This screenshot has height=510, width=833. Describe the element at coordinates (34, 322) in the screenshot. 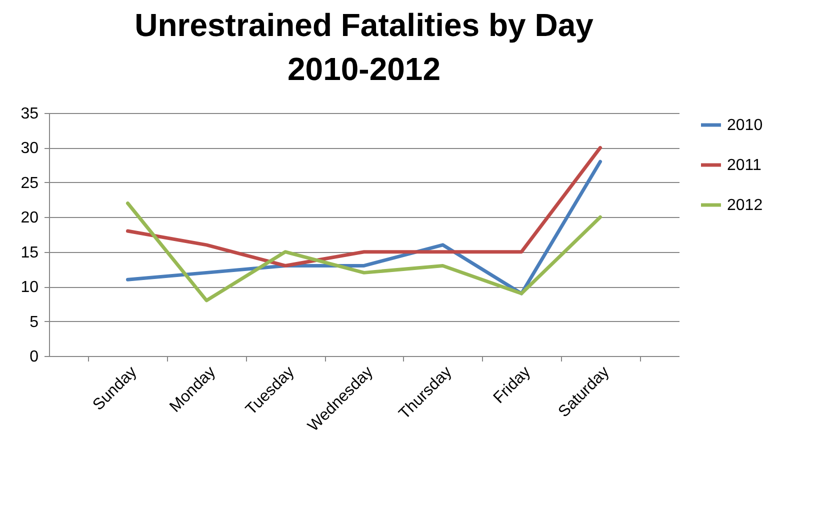

I see `y-tick-label: 5` at that location.